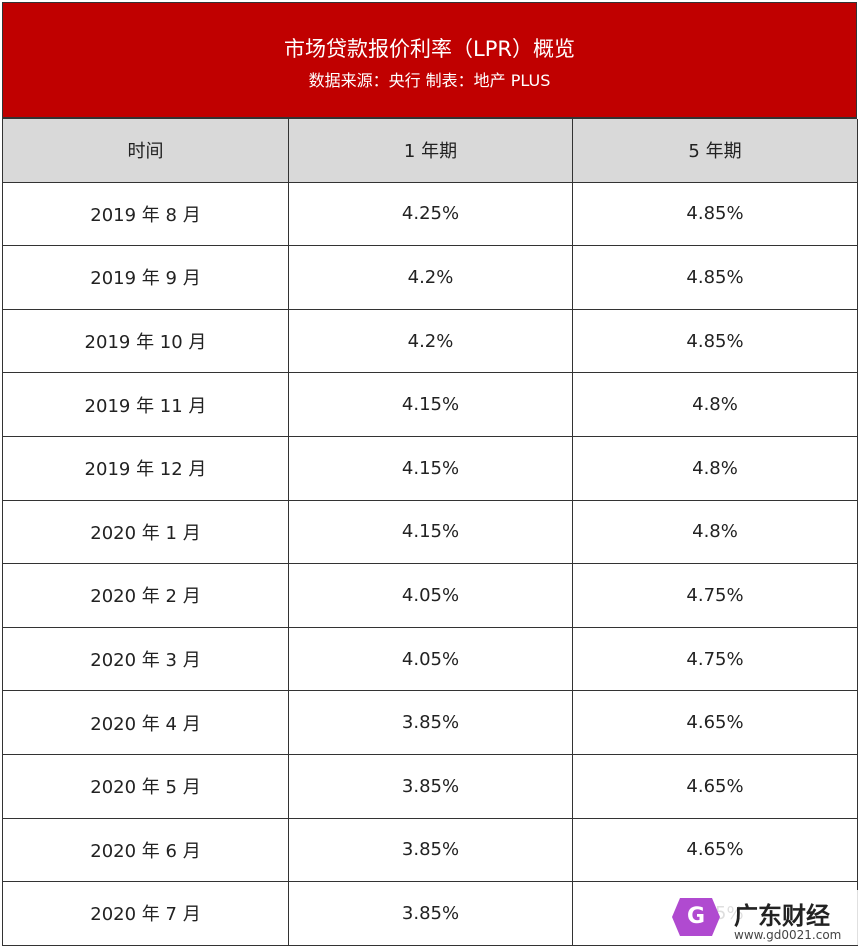 This screenshot has height=947, width=860. I want to click on table-cell: 2019 年 10 月, so click(146, 341).